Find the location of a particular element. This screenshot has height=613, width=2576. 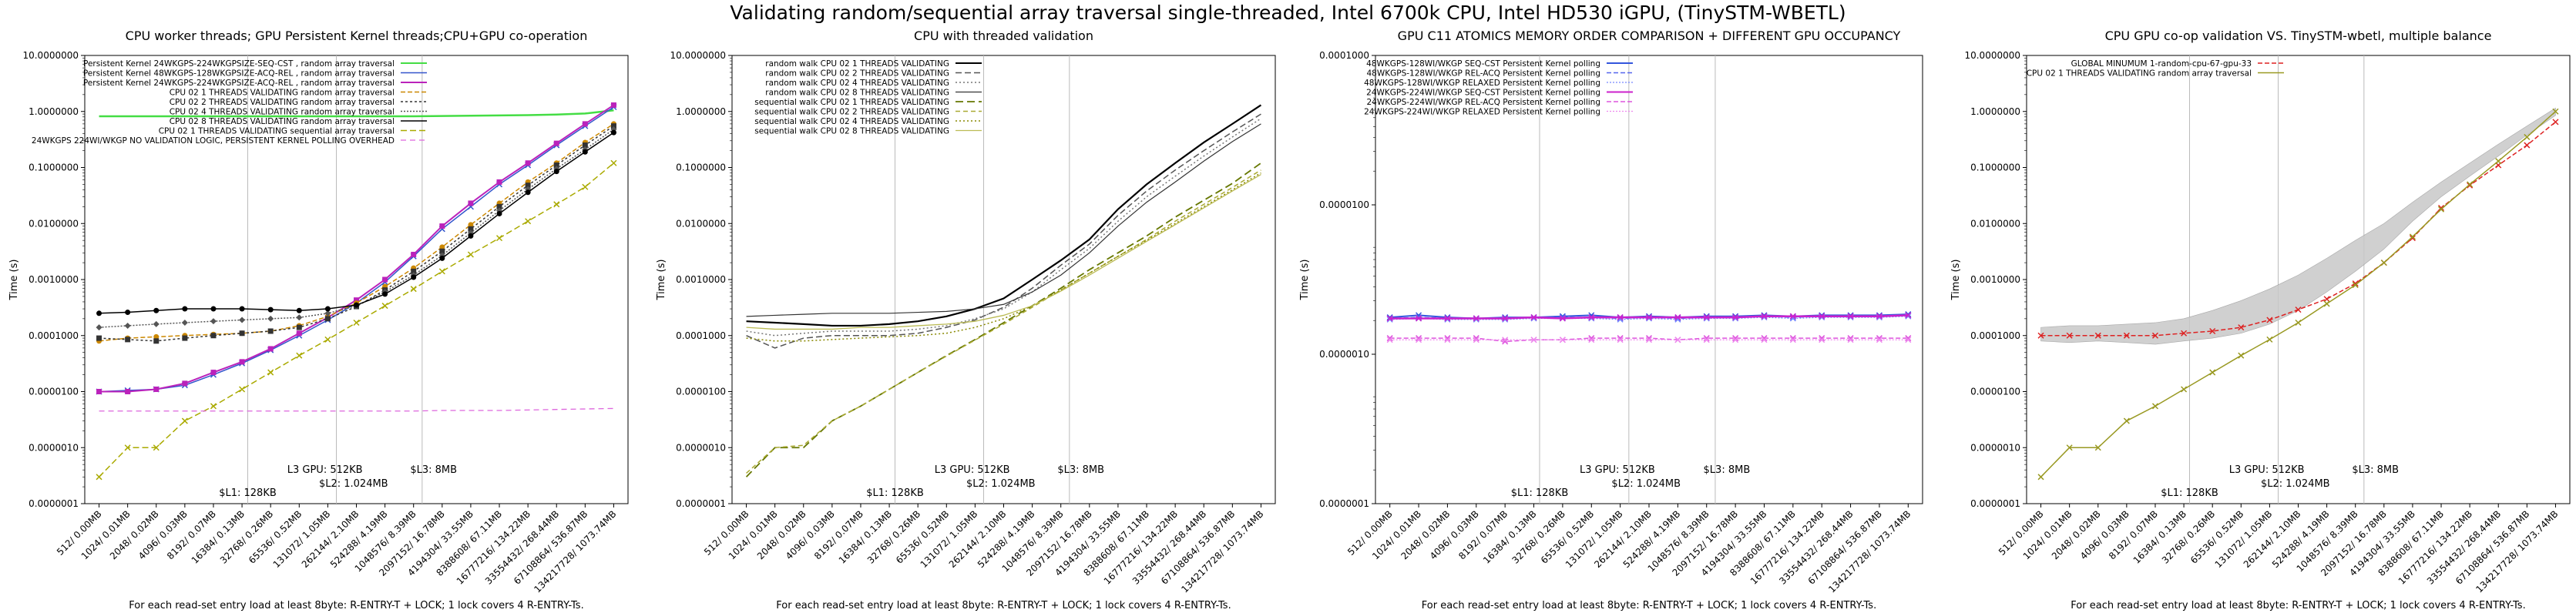

y-tick-label: 0.0000010 is located at coordinates (701, 447).